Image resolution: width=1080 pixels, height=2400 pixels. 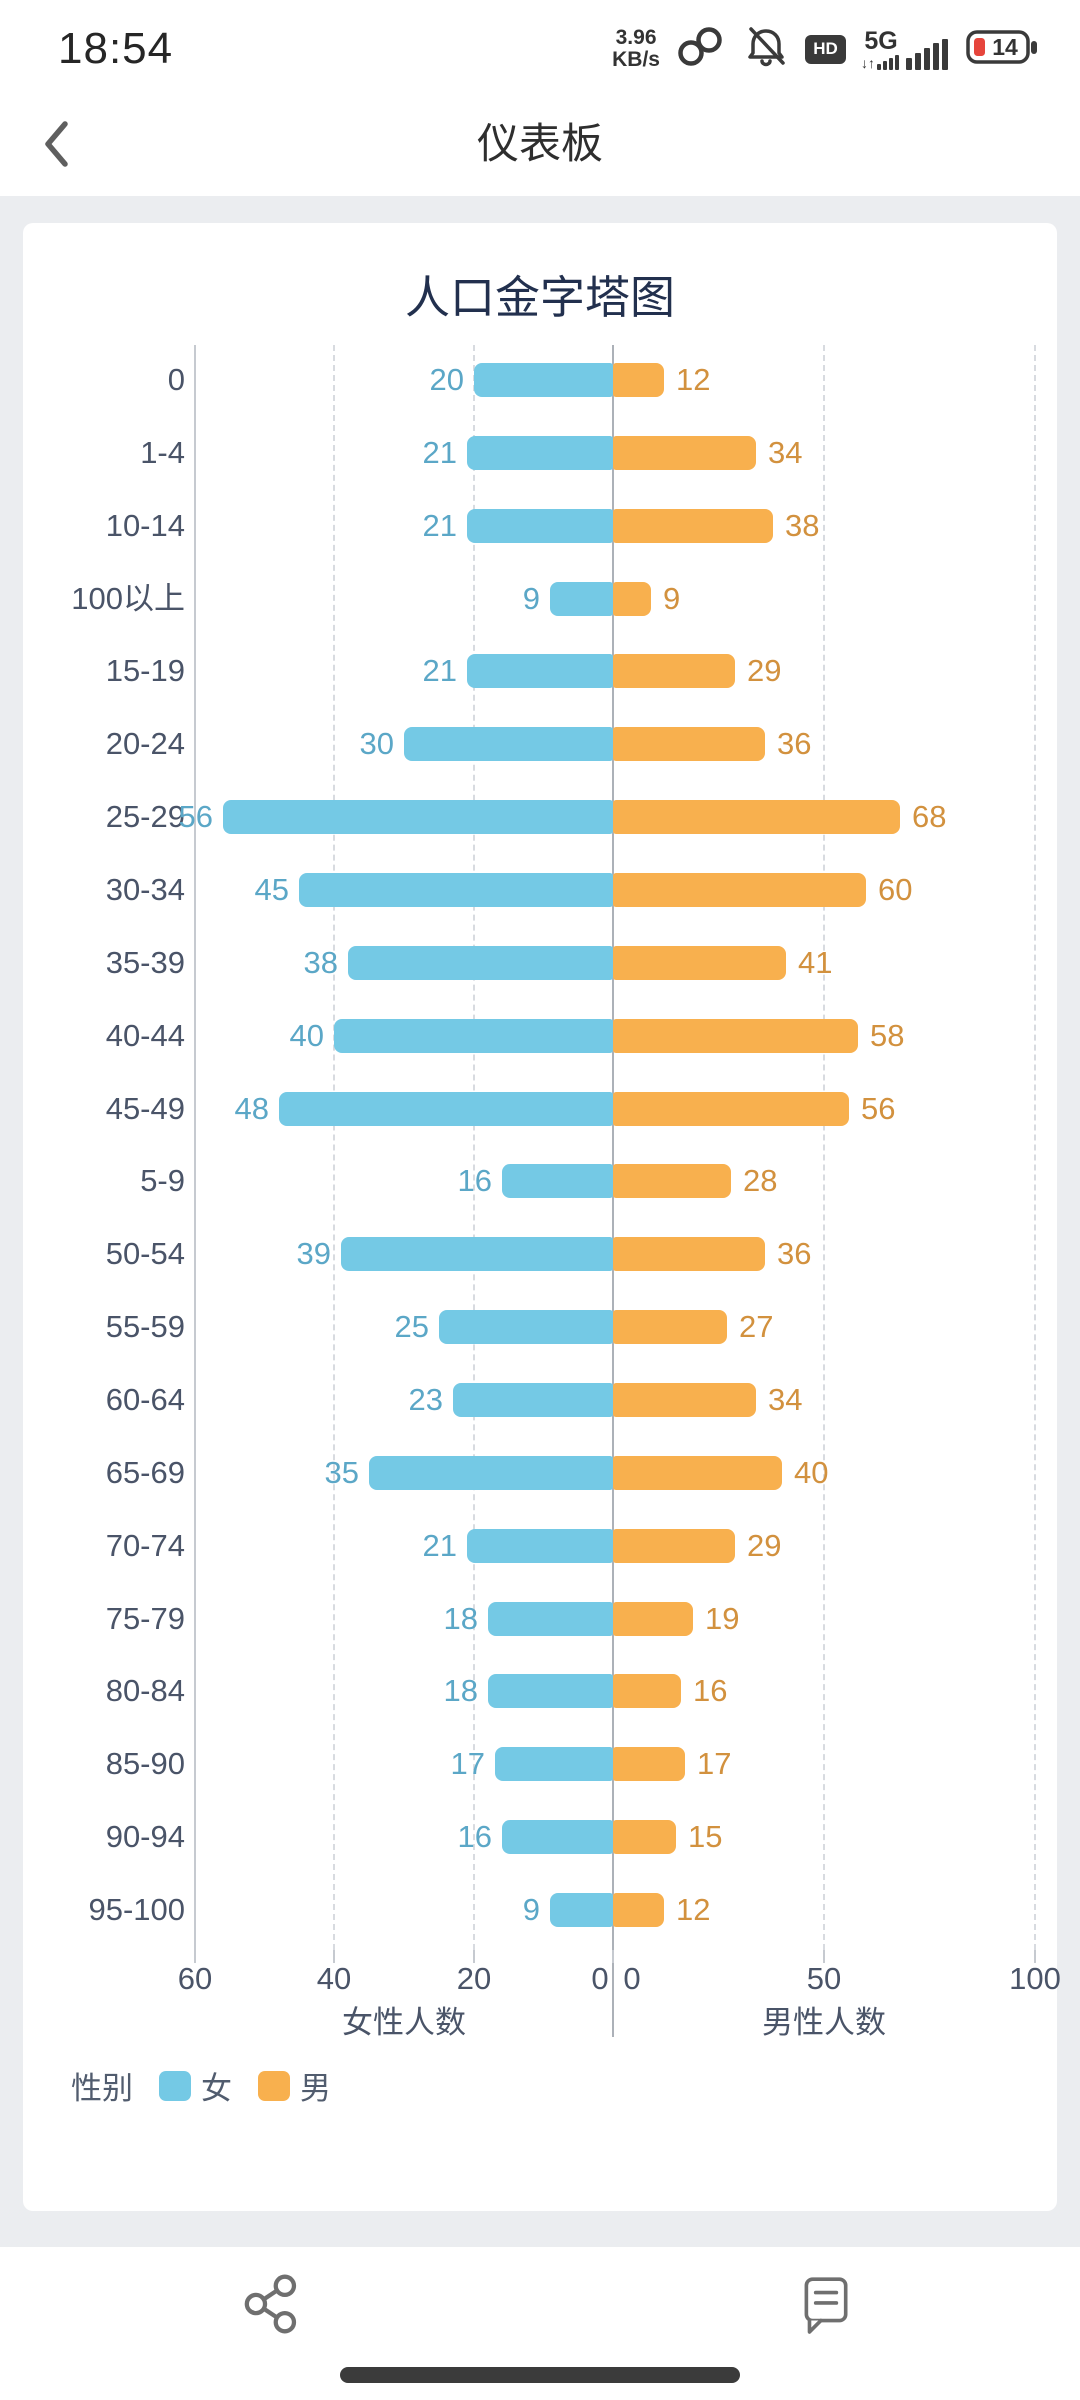 I want to click on status-bar: 18:54 3.96 KB/s HD 5G ↓↑, so click(x=540, y=46).